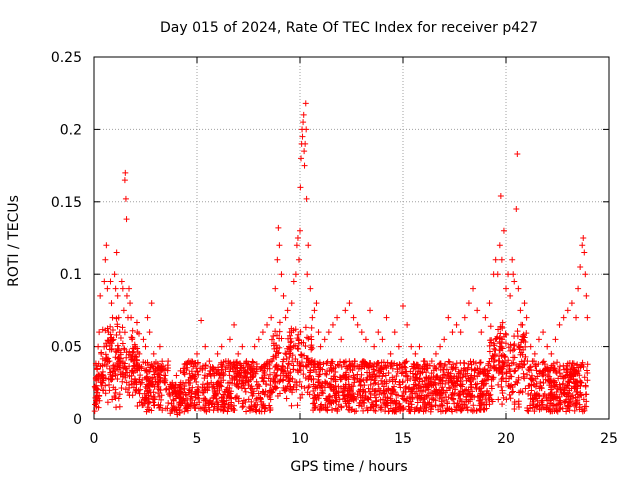  What do you see at coordinates (300, 439) in the screenshot?
I see `x-tick-label: 10` at bounding box center [300, 439].